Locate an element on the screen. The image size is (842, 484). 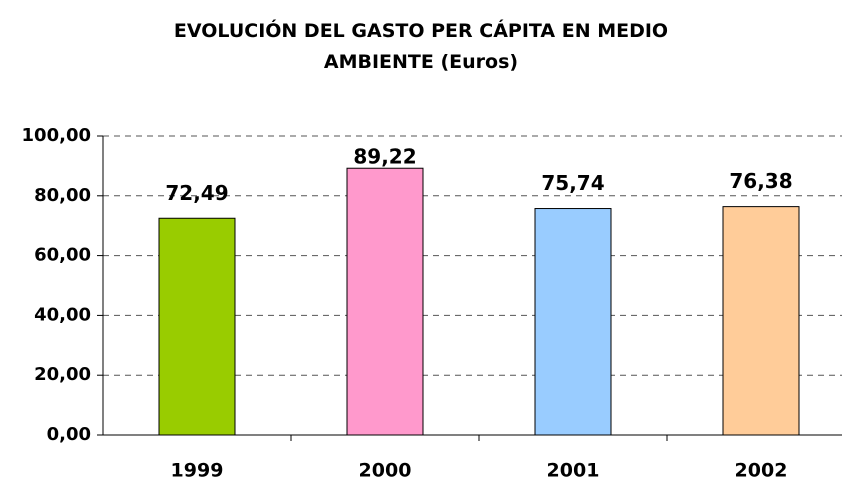
y-tick-label: 100,00 is located at coordinates (56, 135).